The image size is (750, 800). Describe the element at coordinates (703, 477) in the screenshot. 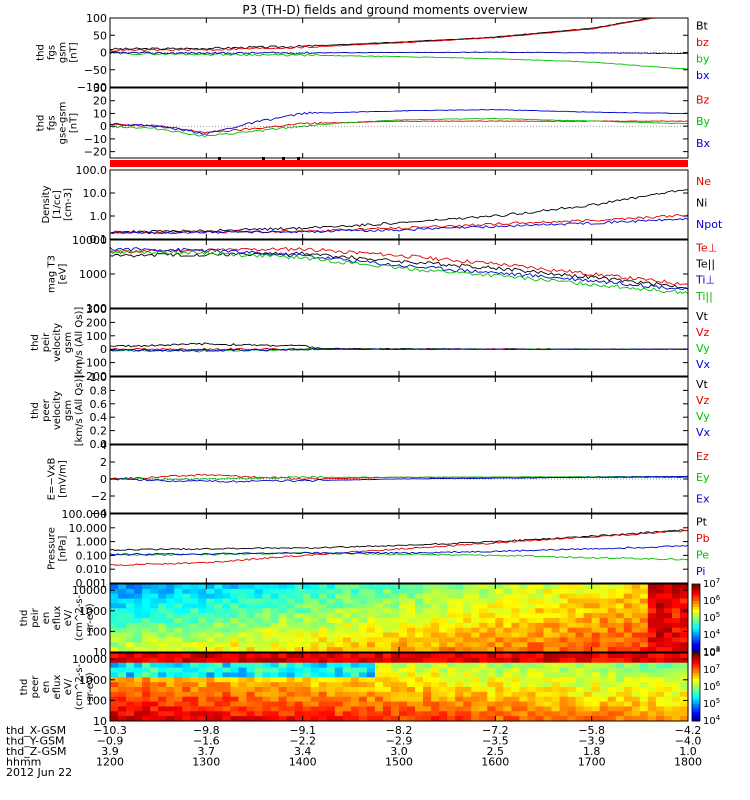

I see `legend-entry: Ey` at that location.